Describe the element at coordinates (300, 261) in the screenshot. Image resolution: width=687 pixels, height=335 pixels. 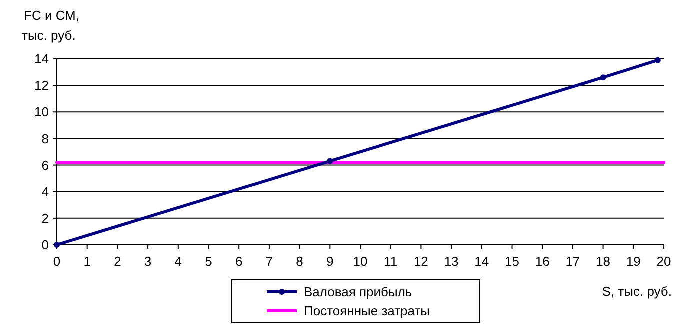
I see `x-tick-label: 8` at that location.